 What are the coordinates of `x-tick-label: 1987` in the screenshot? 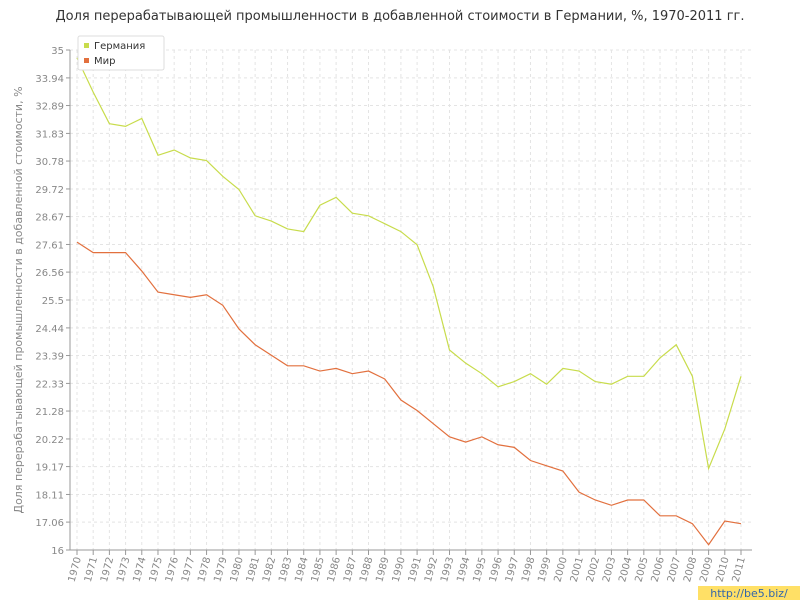 It's located at (350, 569).